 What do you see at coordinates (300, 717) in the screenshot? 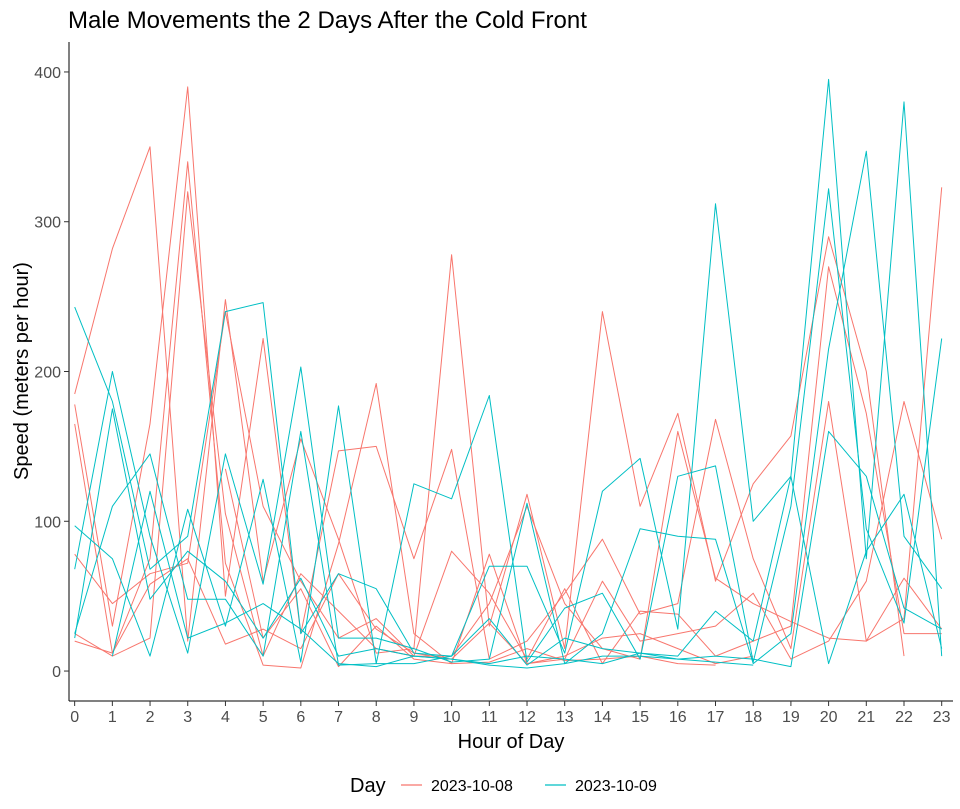
I see `x-tick-label: 6` at bounding box center [300, 717].